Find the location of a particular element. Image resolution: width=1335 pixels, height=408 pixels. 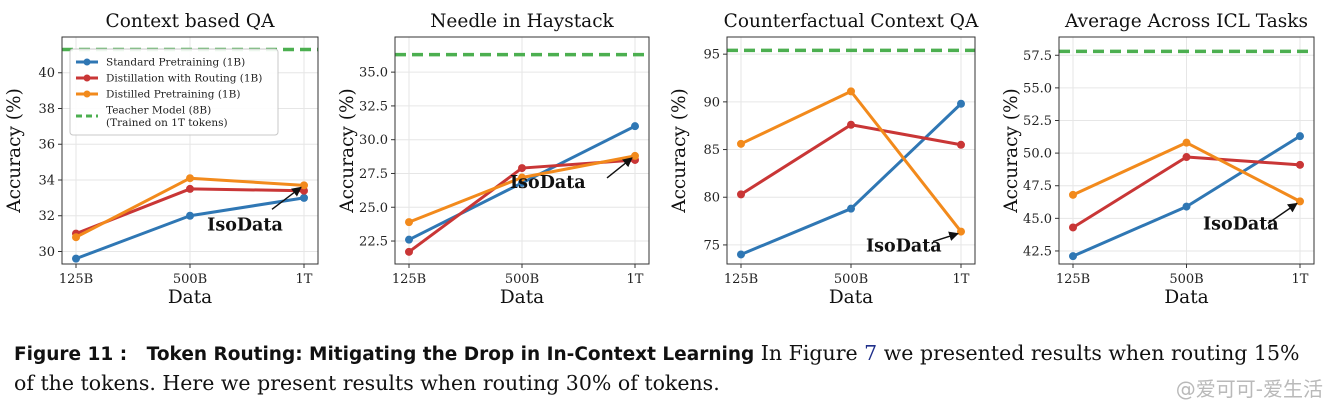

chart-title: Counterfactual Context QA is located at coordinates (851, 21).